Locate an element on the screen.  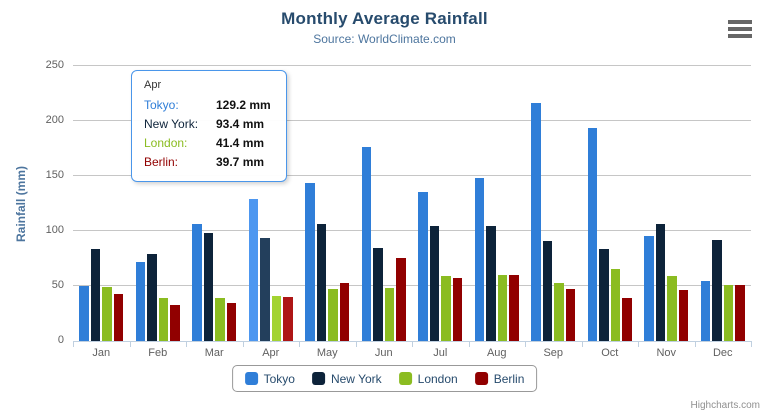
legend-item-tokyo: Tokyo is located at coordinates (269, 378).